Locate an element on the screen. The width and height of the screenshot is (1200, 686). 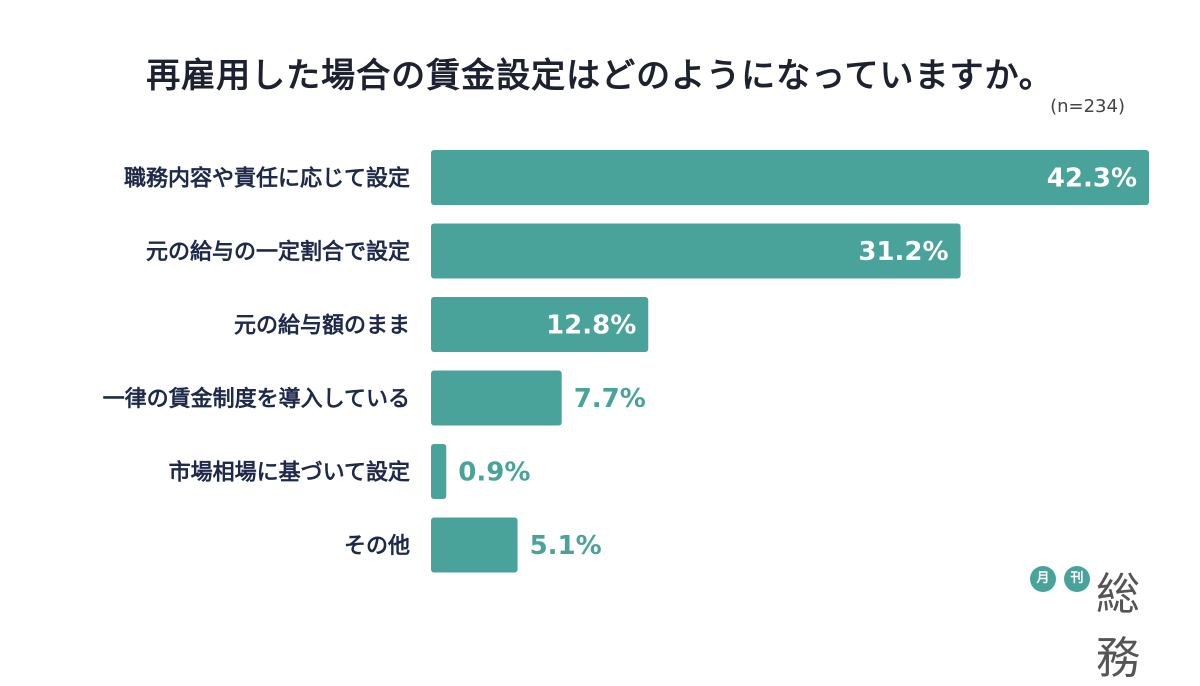
brand-badge-publication: 刊 is located at coordinates (1077, 579).